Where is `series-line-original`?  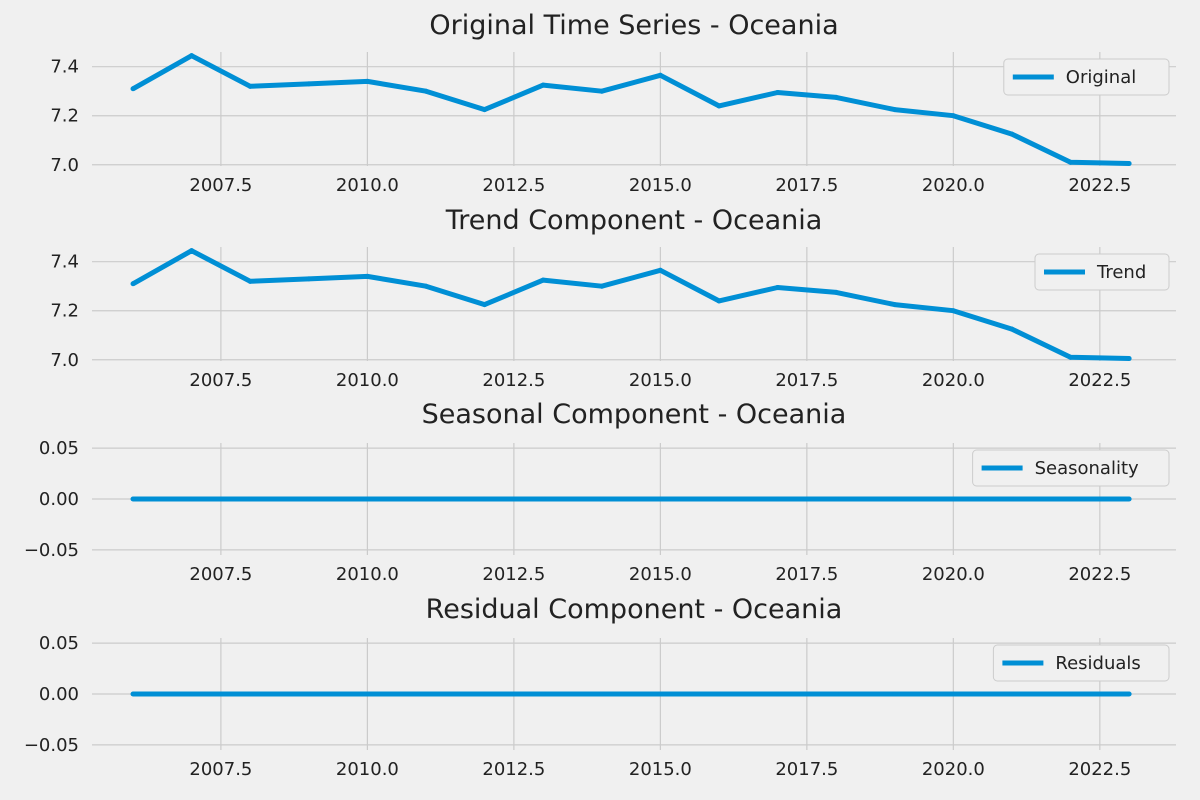
series-line-original is located at coordinates (630, 109).